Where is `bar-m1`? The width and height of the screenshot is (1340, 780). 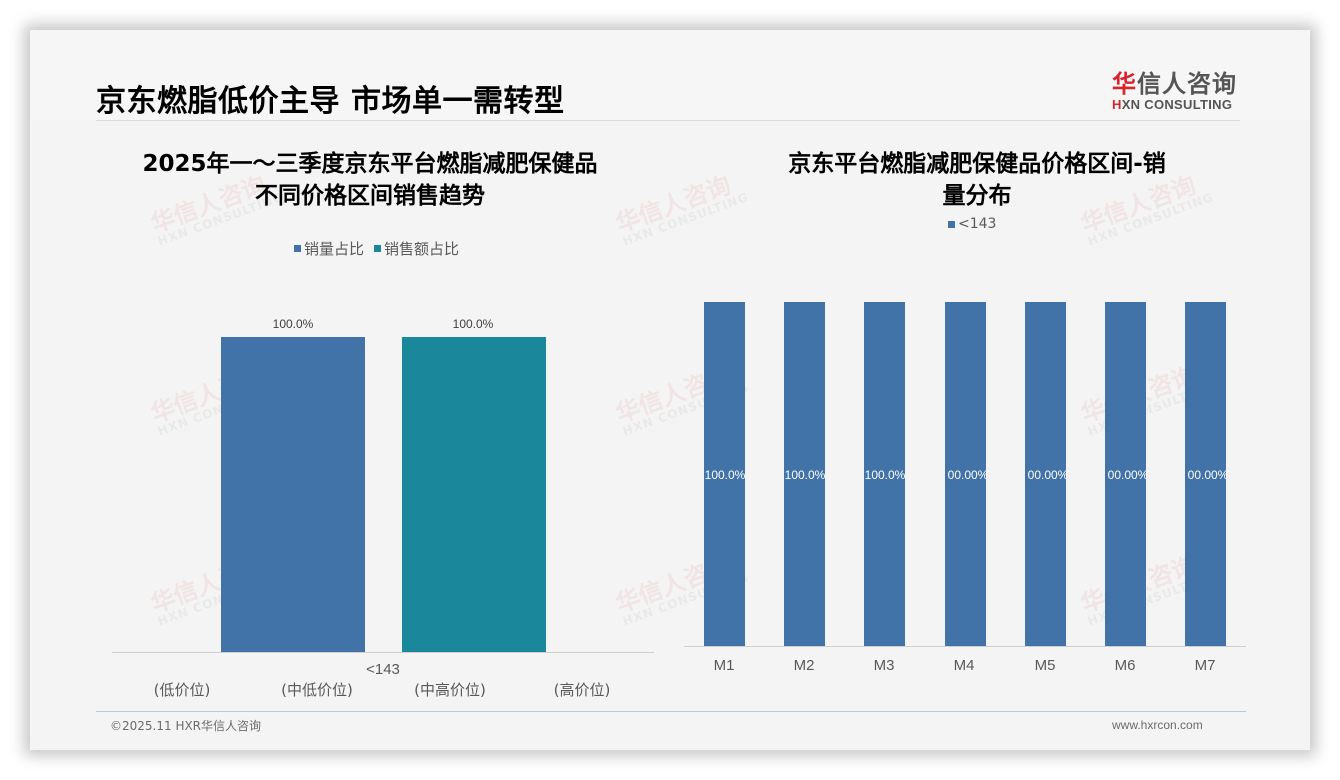
bar-m1 is located at coordinates (724, 474).